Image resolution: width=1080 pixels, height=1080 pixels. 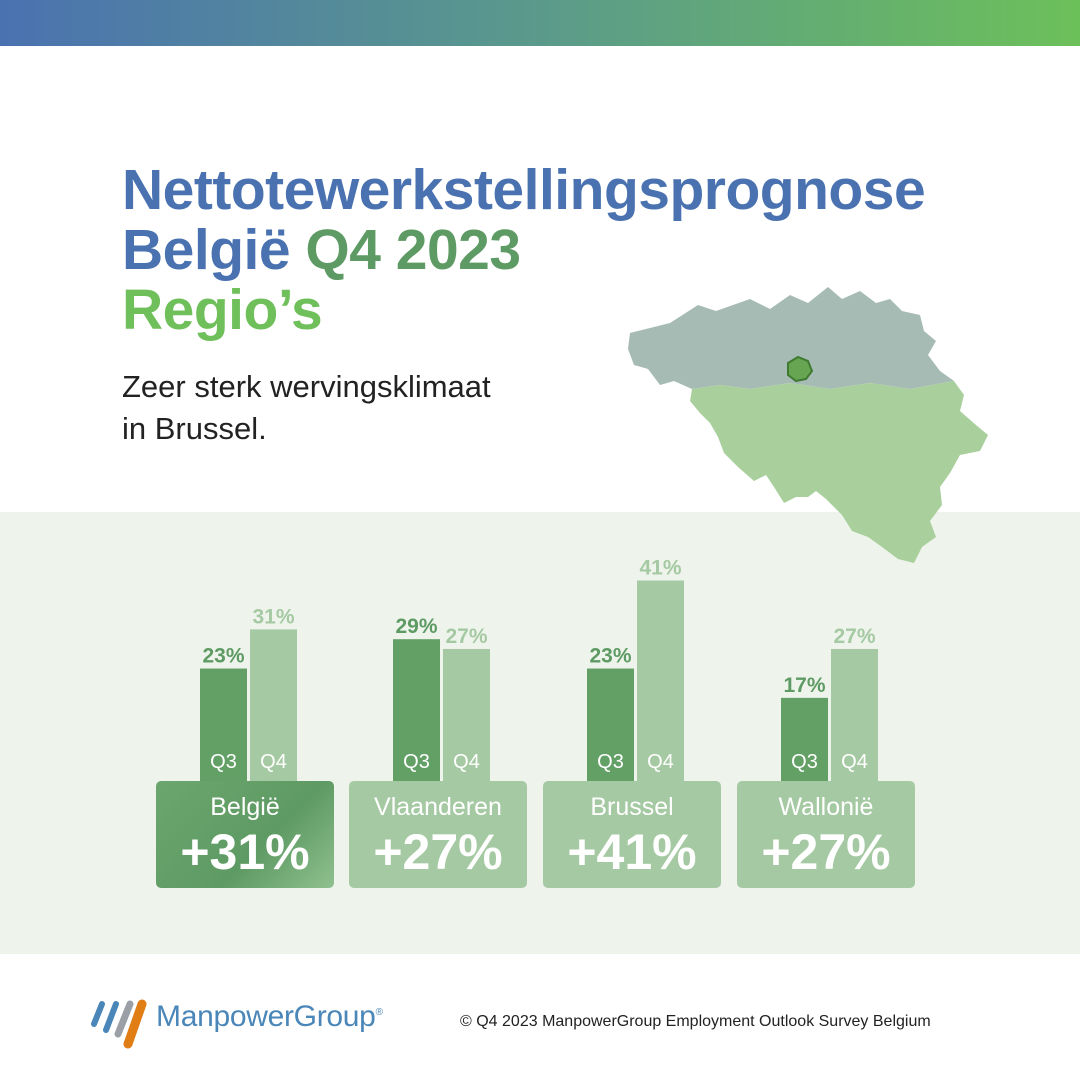 What do you see at coordinates (854, 714) in the screenshot?
I see `bar-walloni-q4` at bounding box center [854, 714].